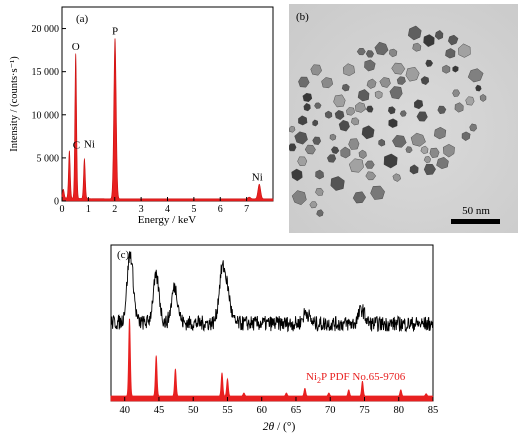  Describe the element at coordinates (398, 410) in the screenshot. I see `x-tick-label: 80` at that location.